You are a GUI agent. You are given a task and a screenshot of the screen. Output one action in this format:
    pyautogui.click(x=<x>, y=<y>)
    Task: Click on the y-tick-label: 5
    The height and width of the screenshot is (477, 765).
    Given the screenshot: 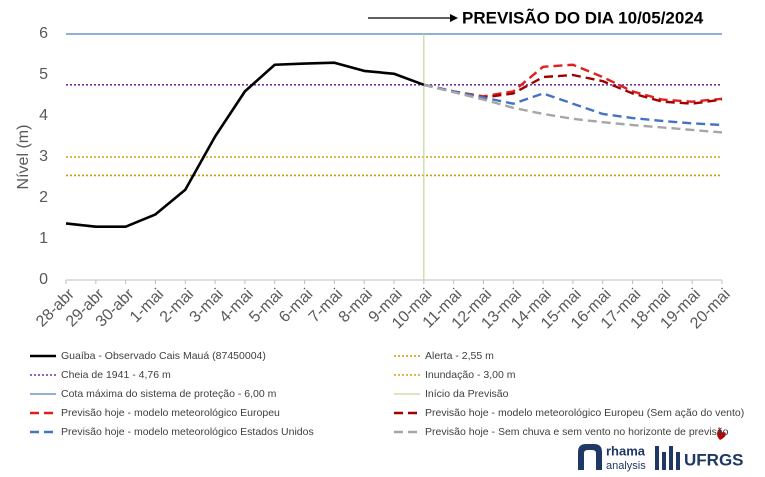 What is the action you would take?
    pyautogui.click(x=43, y=74)
    